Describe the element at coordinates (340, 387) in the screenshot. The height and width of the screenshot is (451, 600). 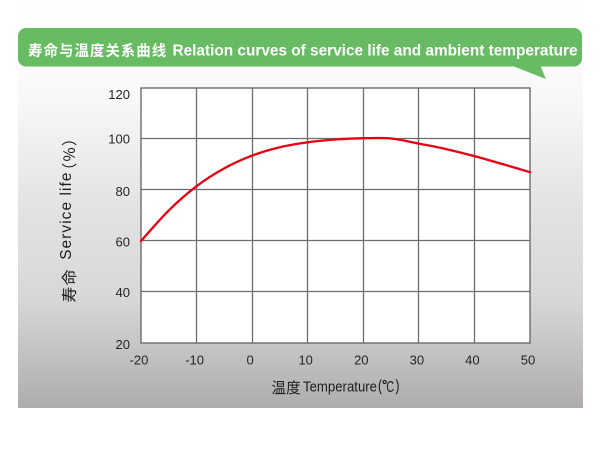
I see `svg-text: Temperature` at that location.